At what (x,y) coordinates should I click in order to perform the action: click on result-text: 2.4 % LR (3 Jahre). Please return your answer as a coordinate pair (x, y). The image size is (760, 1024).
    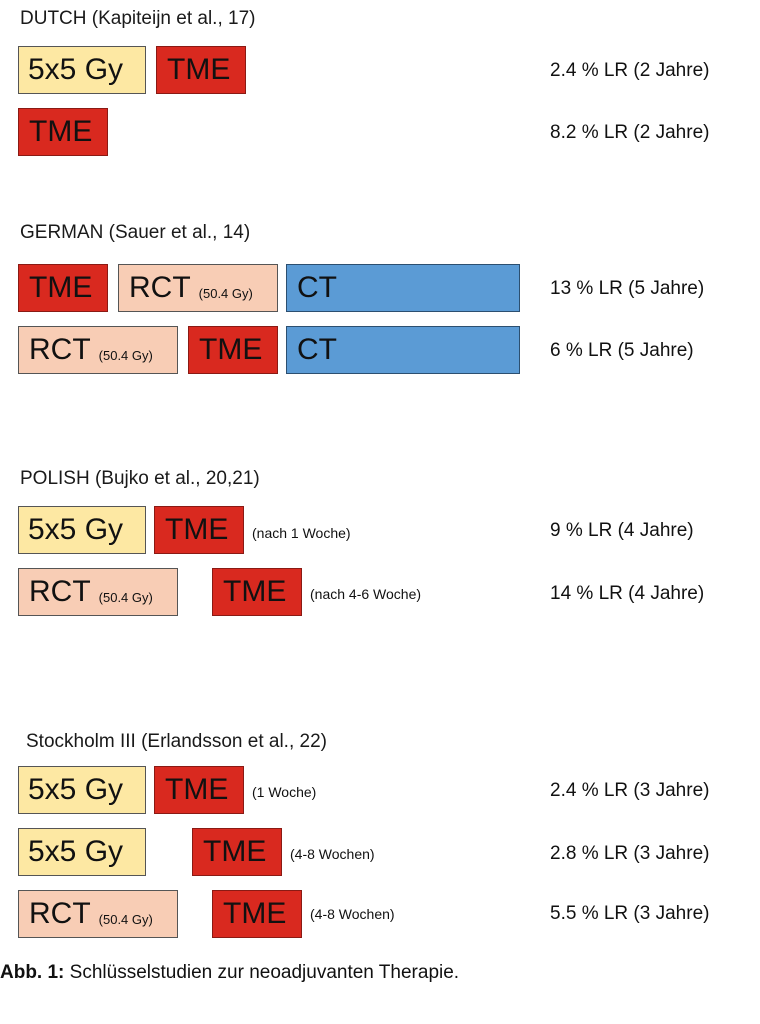
    Looking at the image, I should click on (630, 790).